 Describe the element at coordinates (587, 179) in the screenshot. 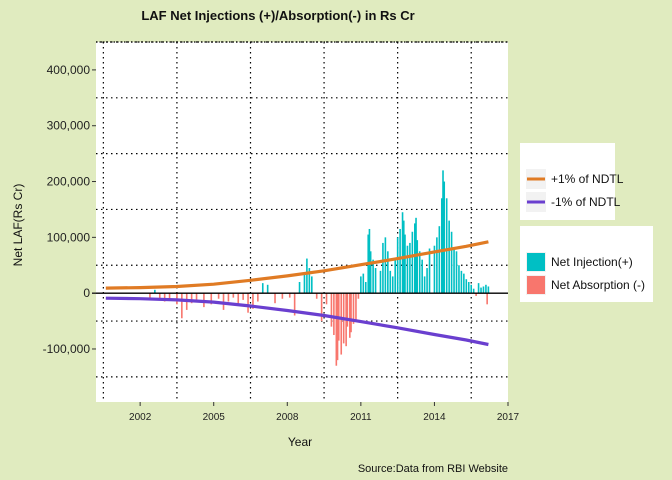

I see `legend-label: +1% of NDTL` at that location.